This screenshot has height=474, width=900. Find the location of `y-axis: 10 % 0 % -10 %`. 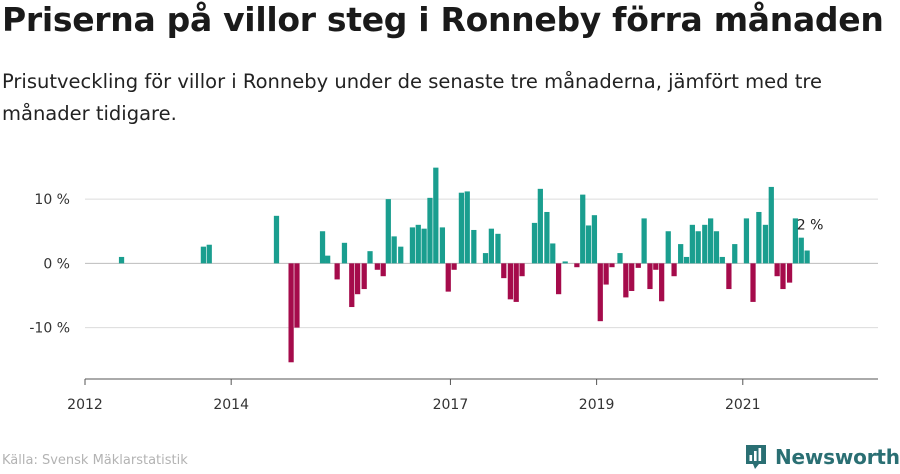

y-axis: 10 % 0 % -10 % is located at coordinates (49, 264).